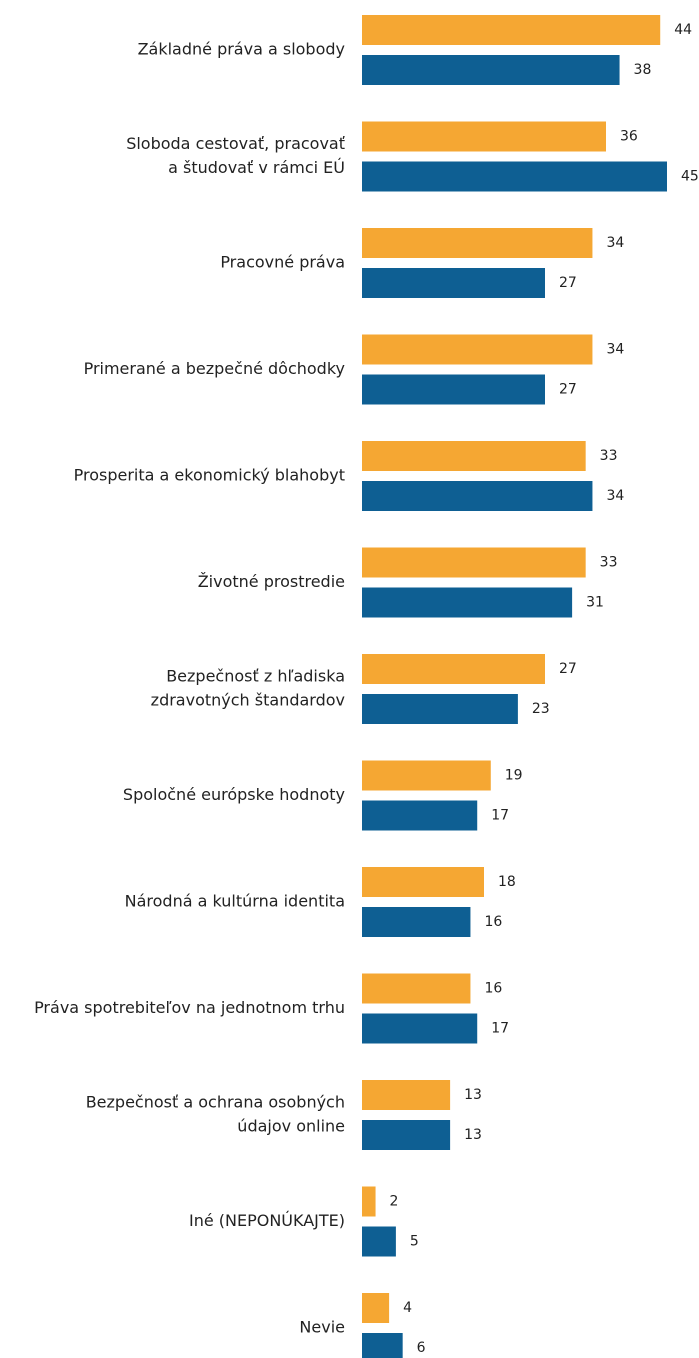 Image resolution: width=699 pixels, height=1358 pixels. What do you see at coordinates (507, 882) in the screenshot?
I see `value-label: 18` at bounding box center [507, 882].